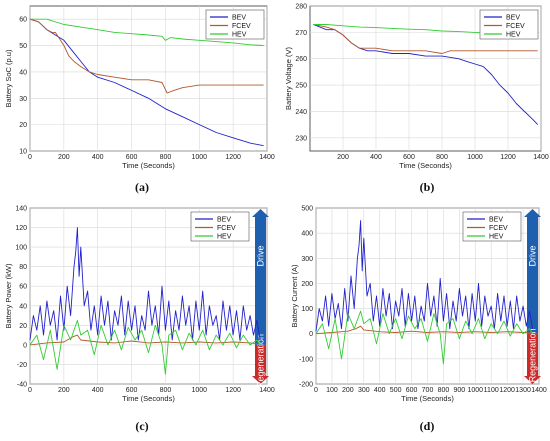 Image resolution: width=550 pixels, height=441 pixels. I want to click on y-tick-label: 300, so click(307, 259).